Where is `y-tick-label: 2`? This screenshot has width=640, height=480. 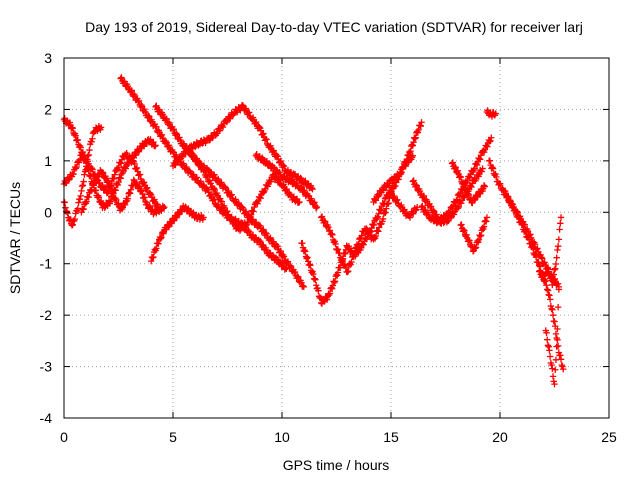
y-tick-label: 2 is located at coordinates (48, 109).